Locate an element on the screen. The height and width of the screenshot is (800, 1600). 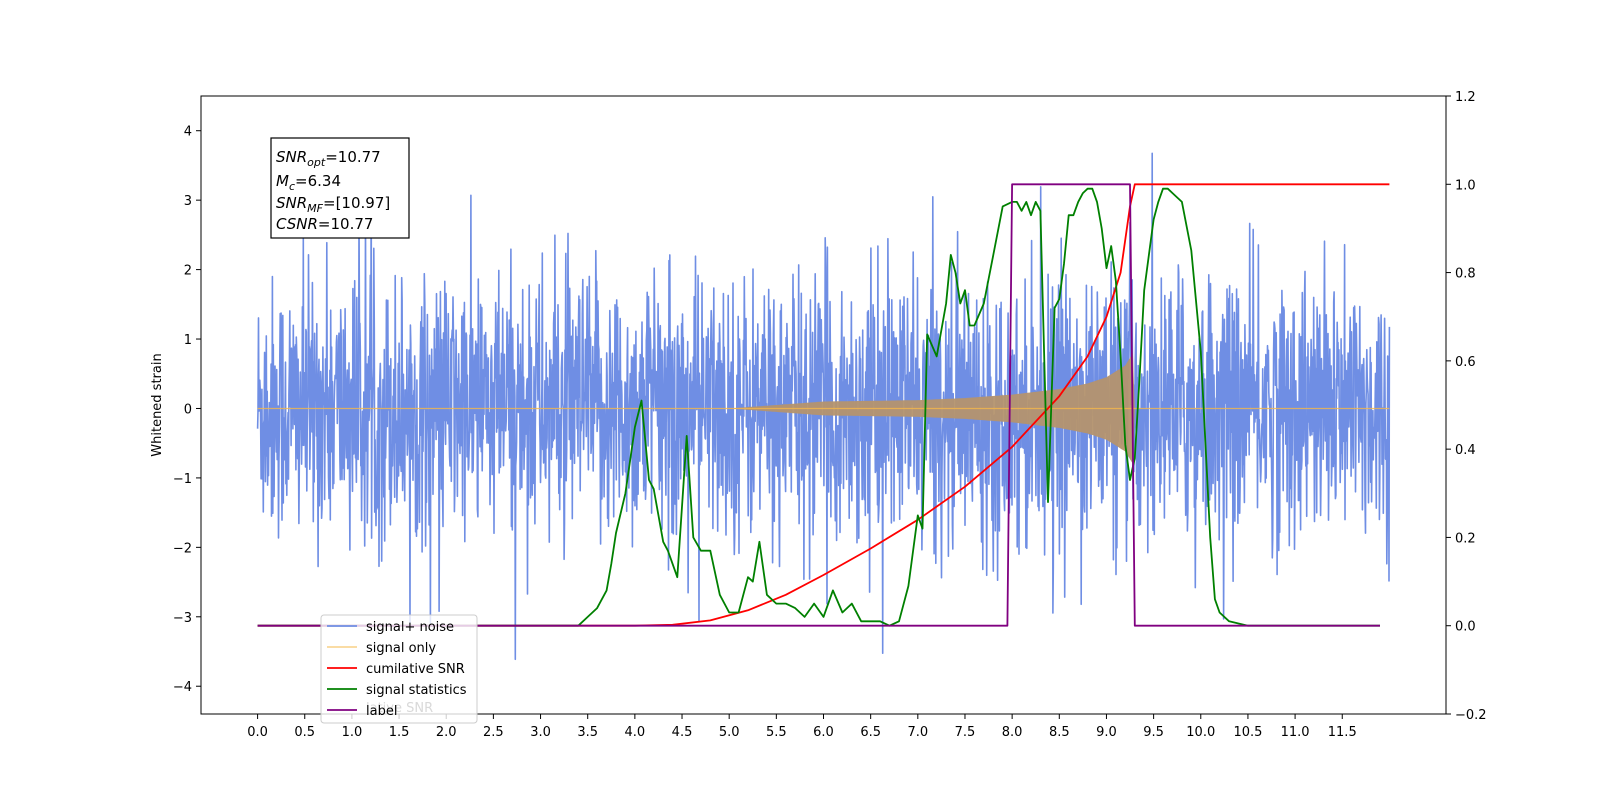
right-y-tick-label: 0.6 is located at coordinates (1465, 362).